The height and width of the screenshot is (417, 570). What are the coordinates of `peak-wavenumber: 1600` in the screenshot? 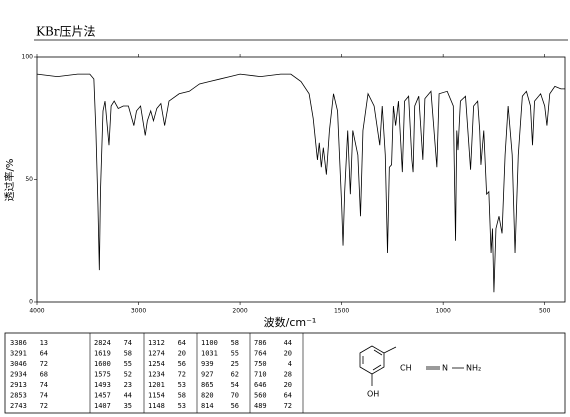 It's located at (102, 364).